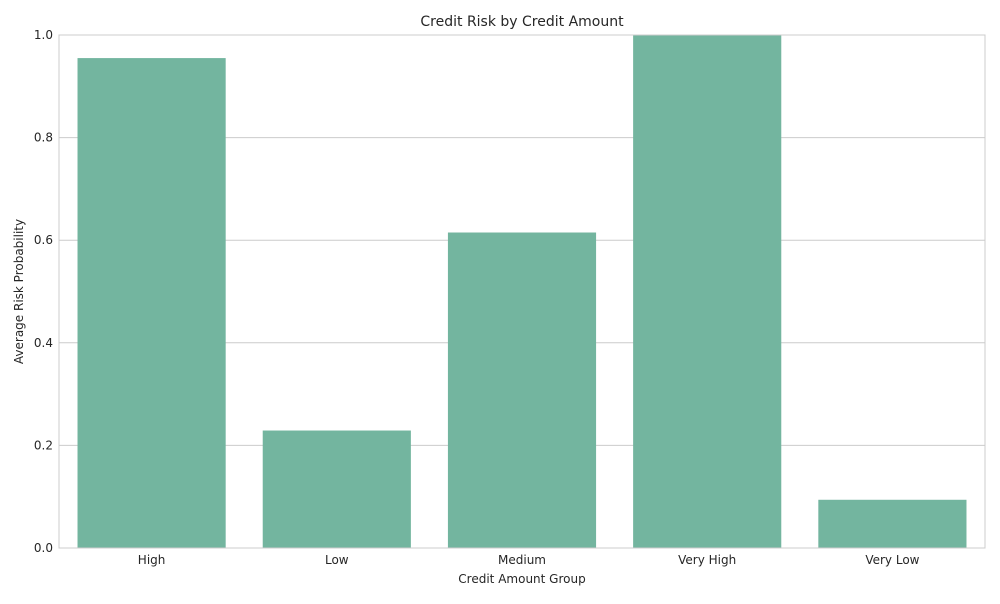 Image resolution: width=1000 pixels, height=604 pixels. Describe the element at coordinates (43, 343) in the screenshot. I see `y-tick-label: 0.4` at that location.